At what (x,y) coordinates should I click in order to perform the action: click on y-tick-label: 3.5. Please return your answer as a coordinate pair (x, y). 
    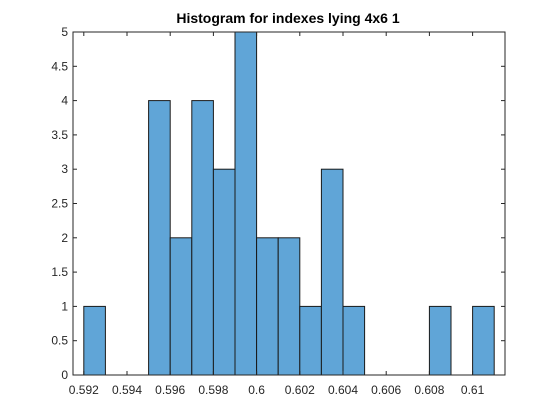
    Looking at the image, I should click on (59, 135).